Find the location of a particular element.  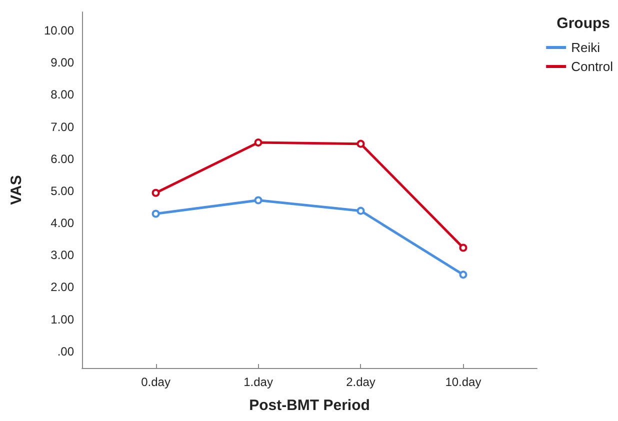

y-tick-label: 4.00 is located at coordinates (62, 223).